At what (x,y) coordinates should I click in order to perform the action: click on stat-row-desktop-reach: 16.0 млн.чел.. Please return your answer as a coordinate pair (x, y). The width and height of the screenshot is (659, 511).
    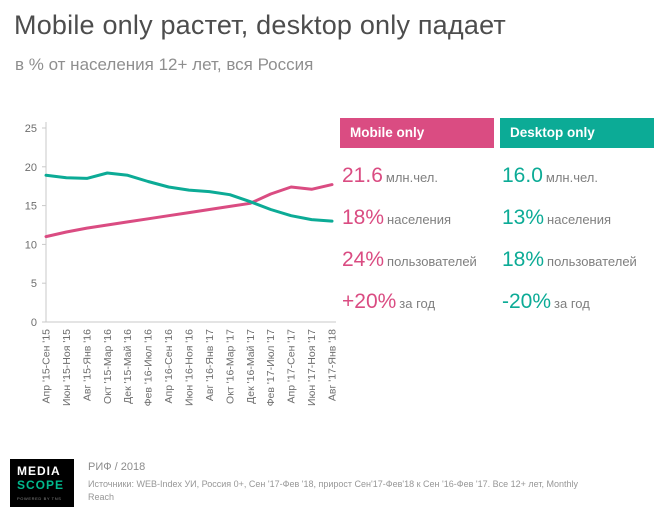
    Looking at the image, I should click on (578, 176).